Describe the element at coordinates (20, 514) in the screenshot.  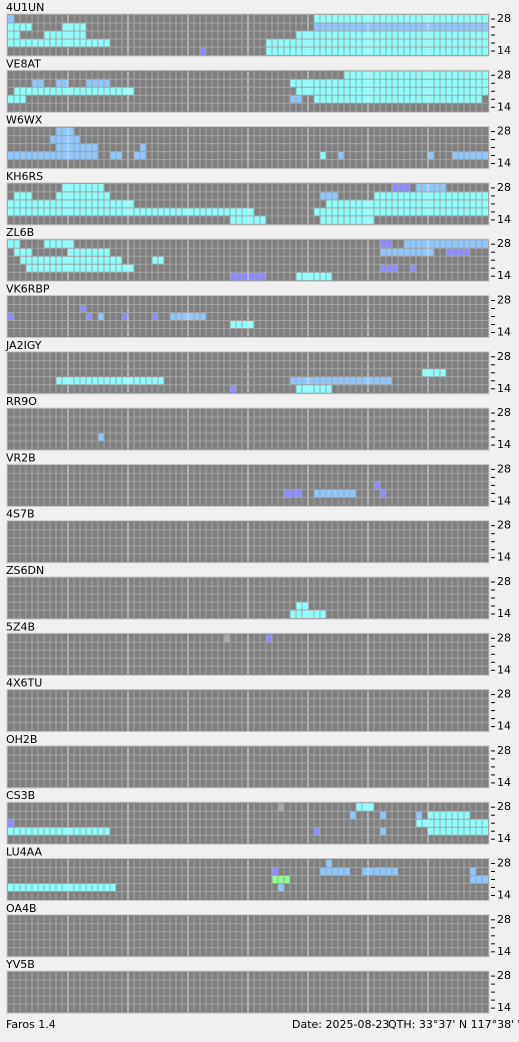
I see `beacon-call: 4S7B` at that location.